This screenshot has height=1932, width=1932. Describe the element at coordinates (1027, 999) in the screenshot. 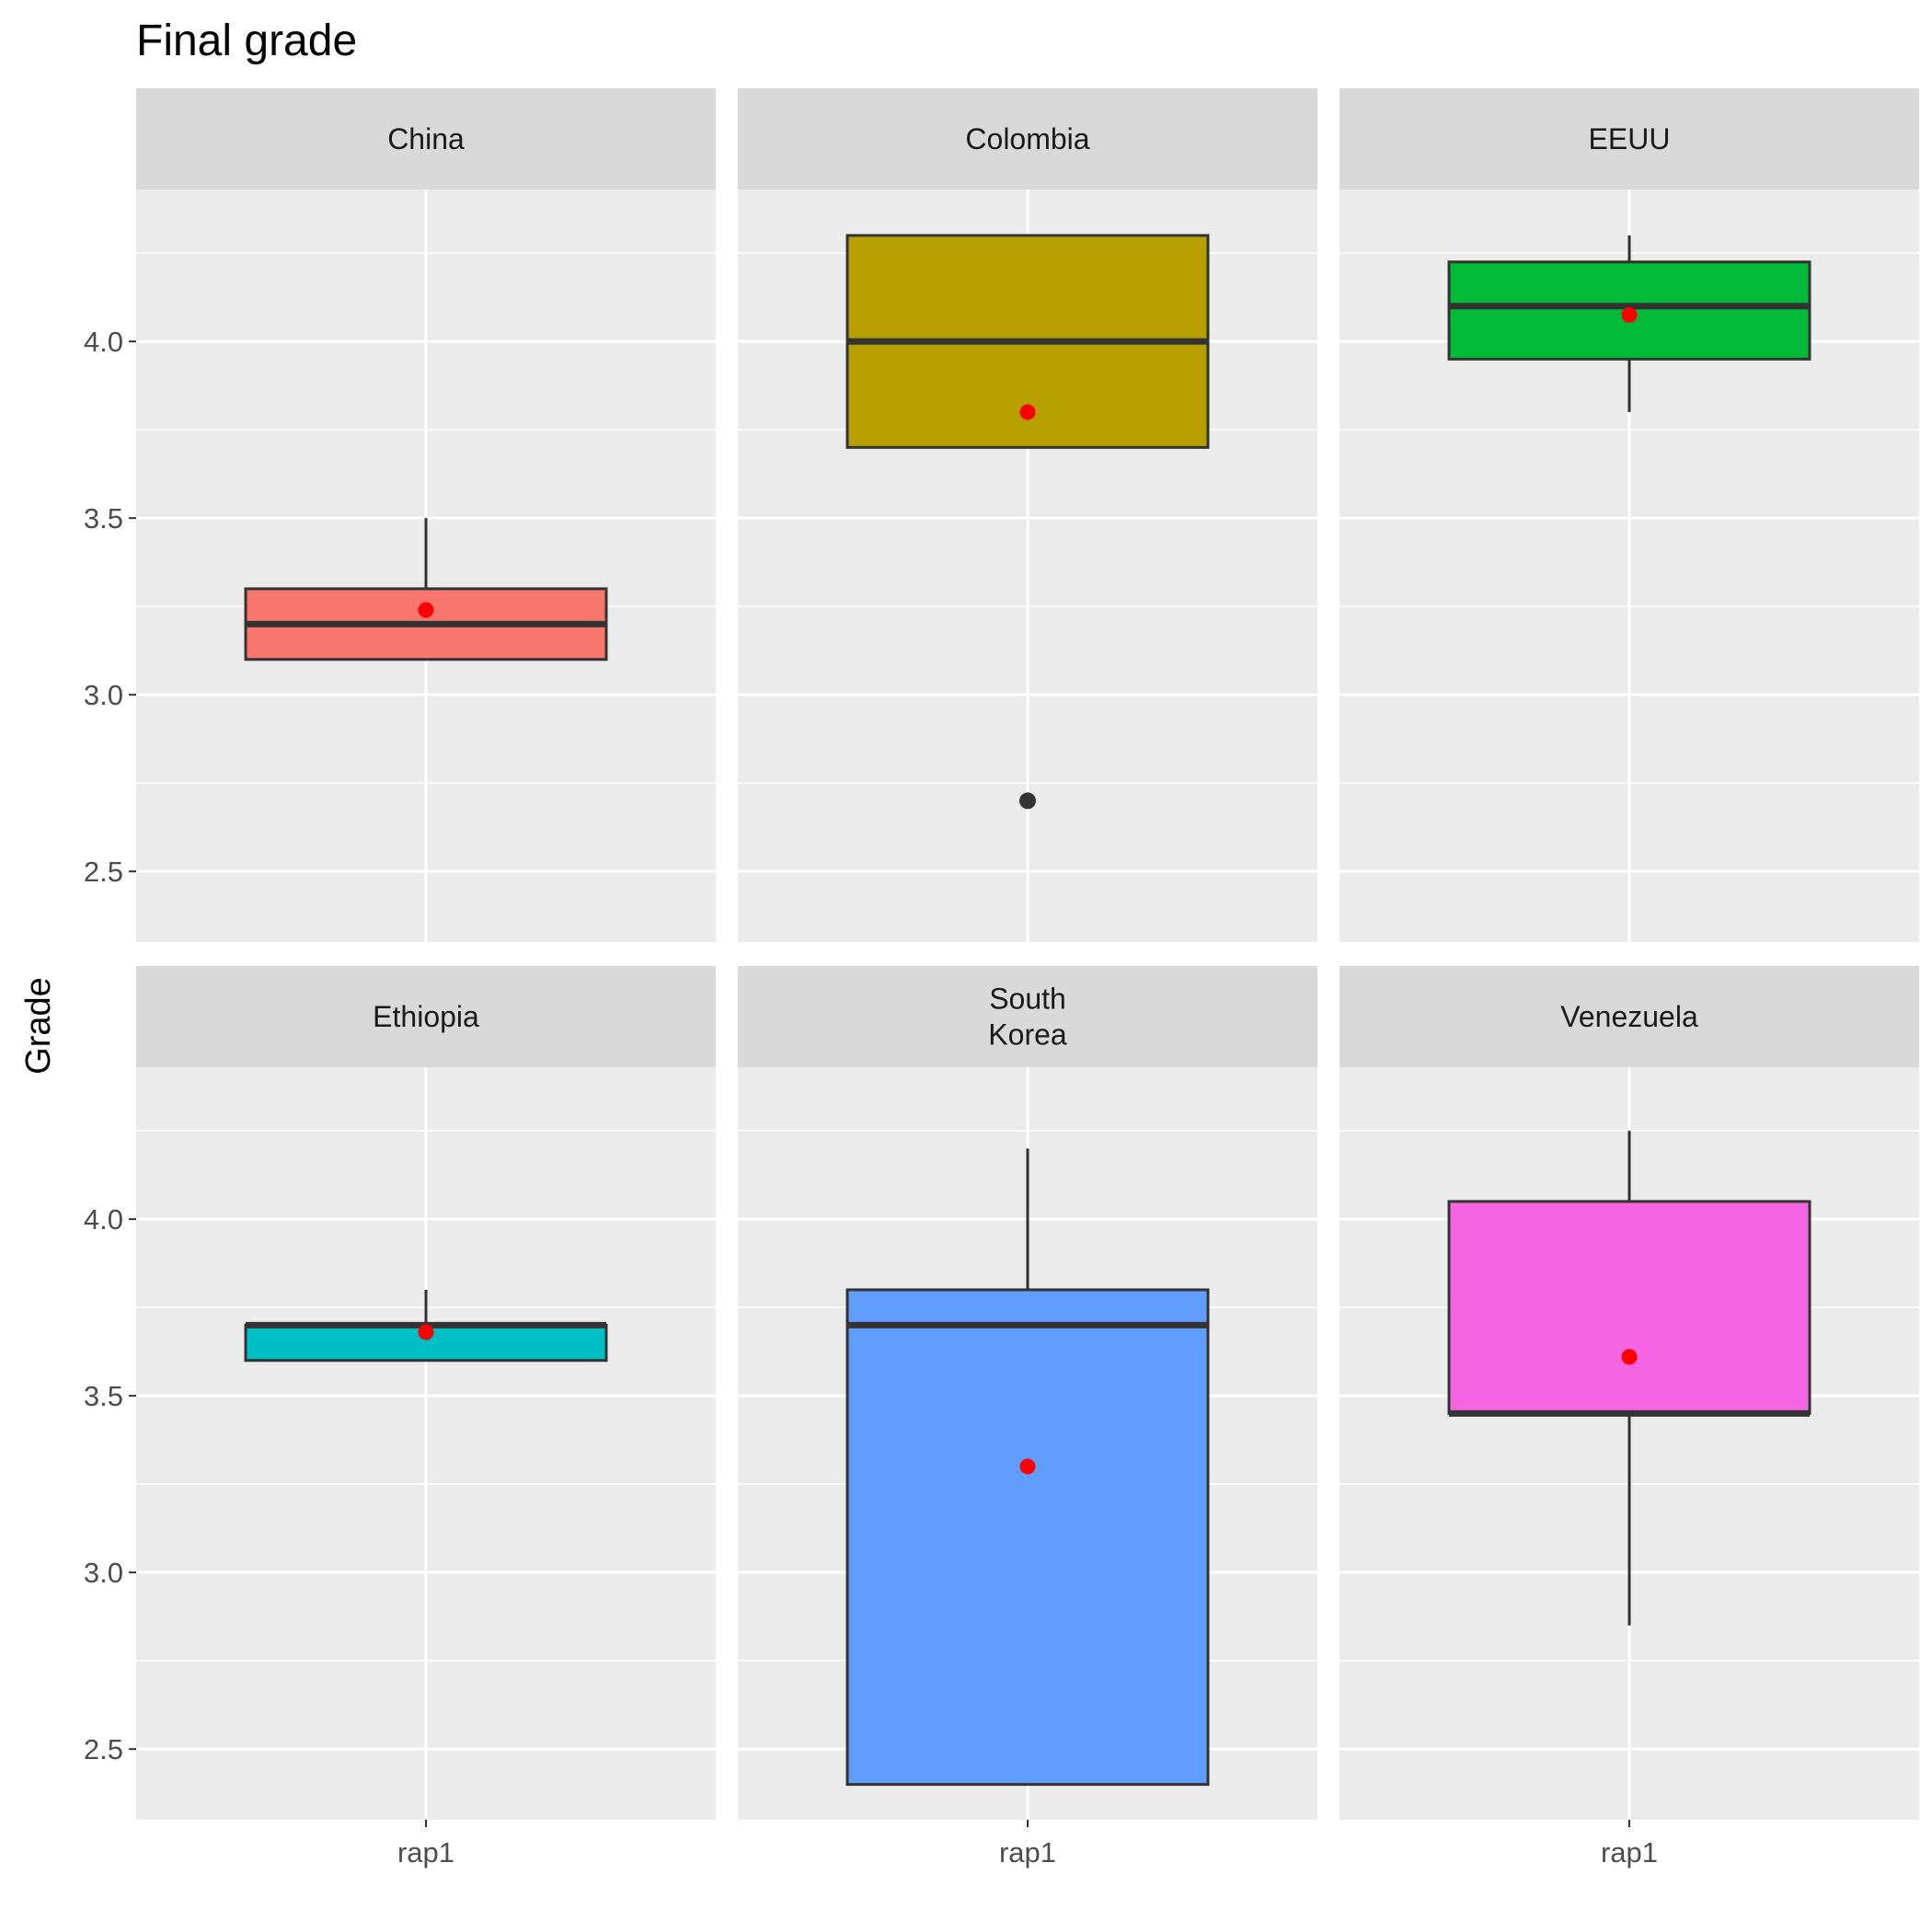

I see `facet-strip-label: South` at that location.